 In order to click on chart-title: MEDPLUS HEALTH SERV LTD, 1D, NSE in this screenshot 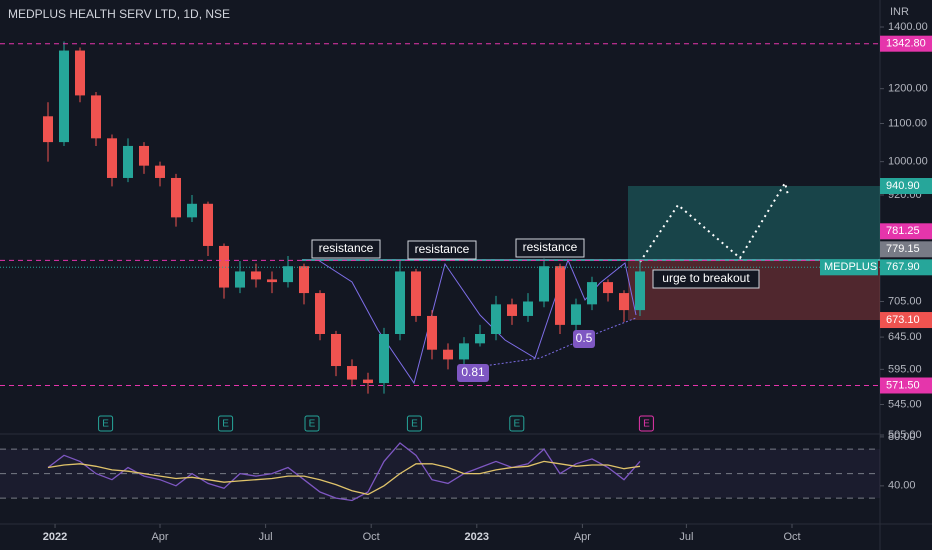, I will do `click(119, 14)`.